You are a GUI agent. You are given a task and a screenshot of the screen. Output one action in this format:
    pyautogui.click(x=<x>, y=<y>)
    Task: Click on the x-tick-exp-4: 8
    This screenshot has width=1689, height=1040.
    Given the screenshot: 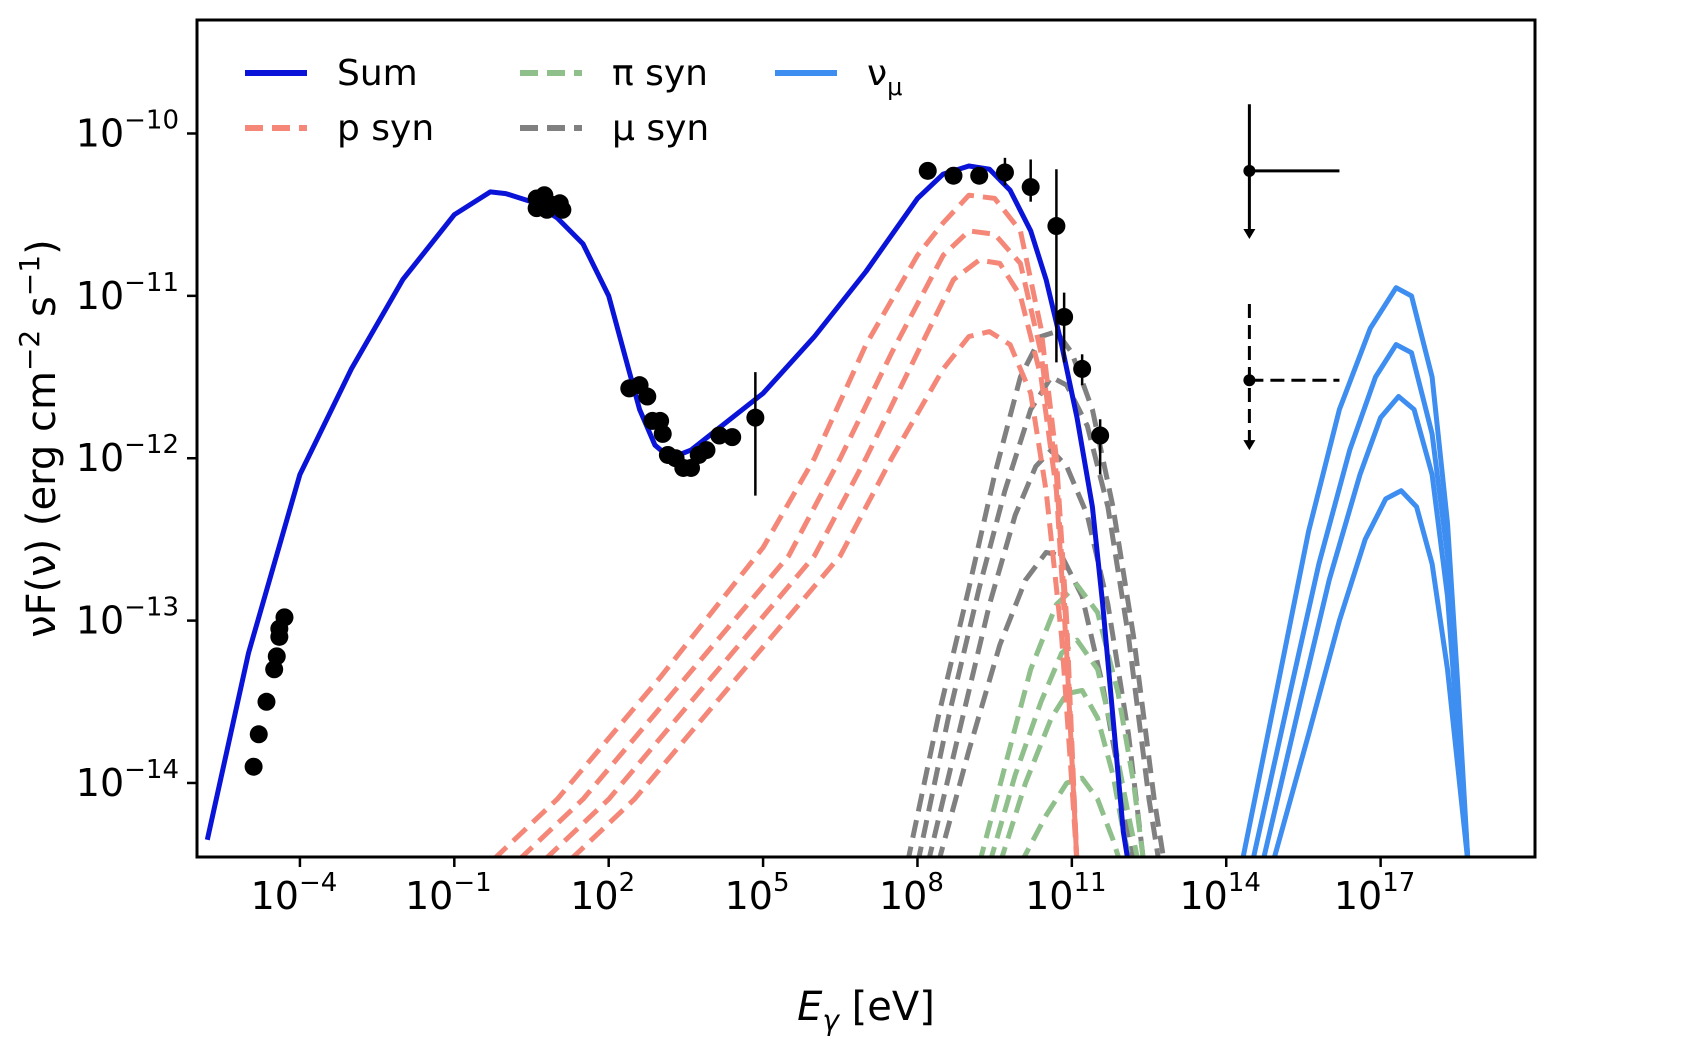 What is the action you would take?
    pyautogui.click(x=935, y=883)
    